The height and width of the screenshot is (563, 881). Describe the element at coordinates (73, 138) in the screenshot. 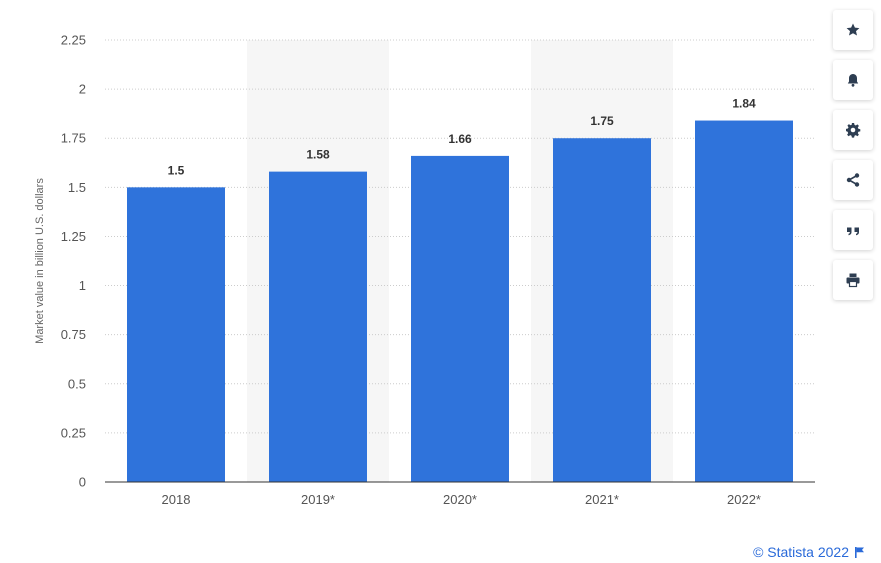

I see `y-tick-label: 1.75` at that location.